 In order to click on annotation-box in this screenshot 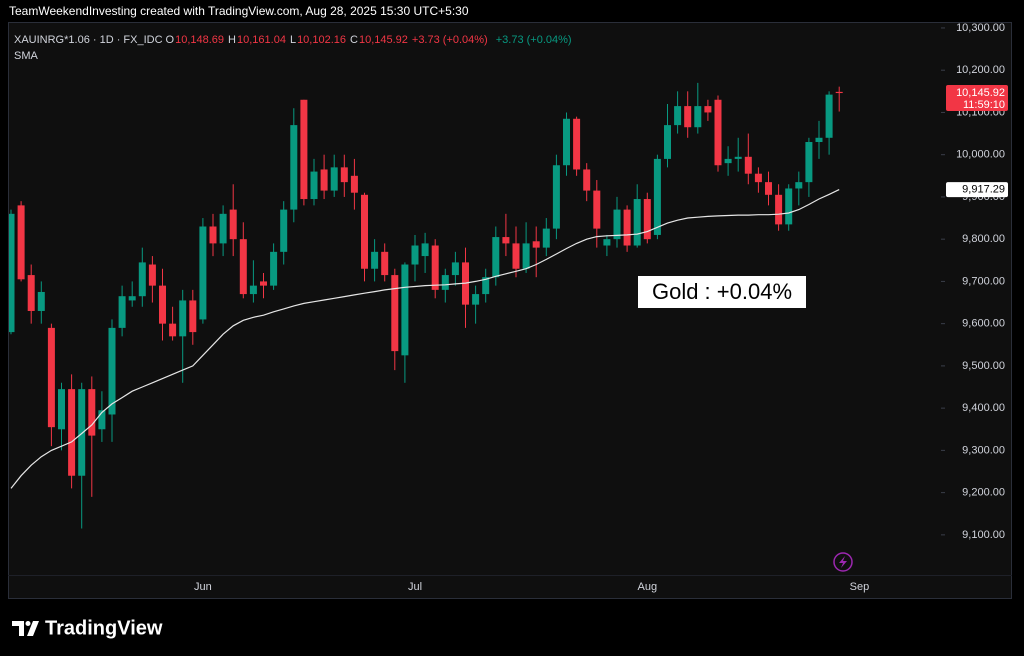, I will do `click(722, 292)`.